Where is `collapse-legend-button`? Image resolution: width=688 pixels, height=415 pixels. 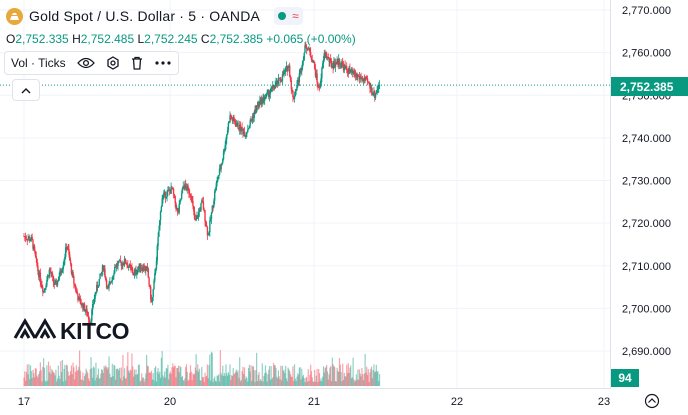 collapse-legend-button is located at coordinates (26, 90).